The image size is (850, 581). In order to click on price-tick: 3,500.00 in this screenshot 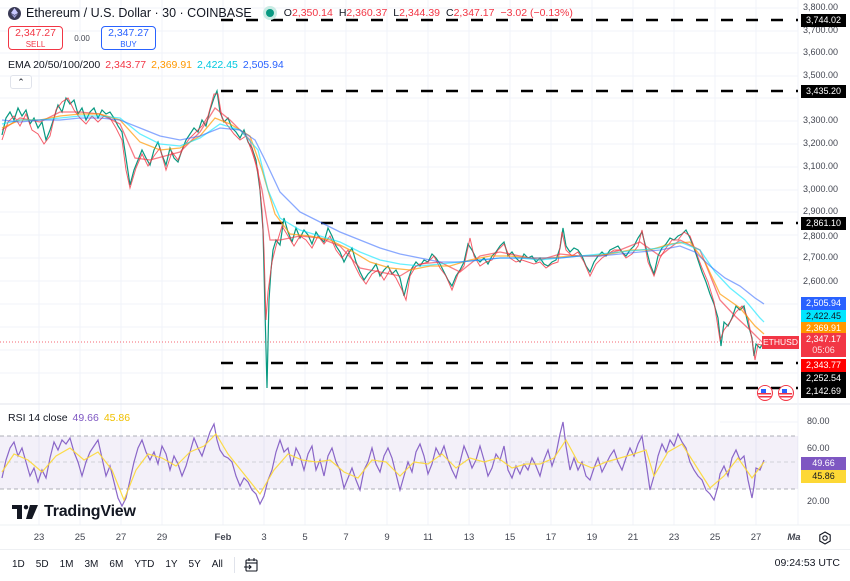, I will do `click(821, 75)`.